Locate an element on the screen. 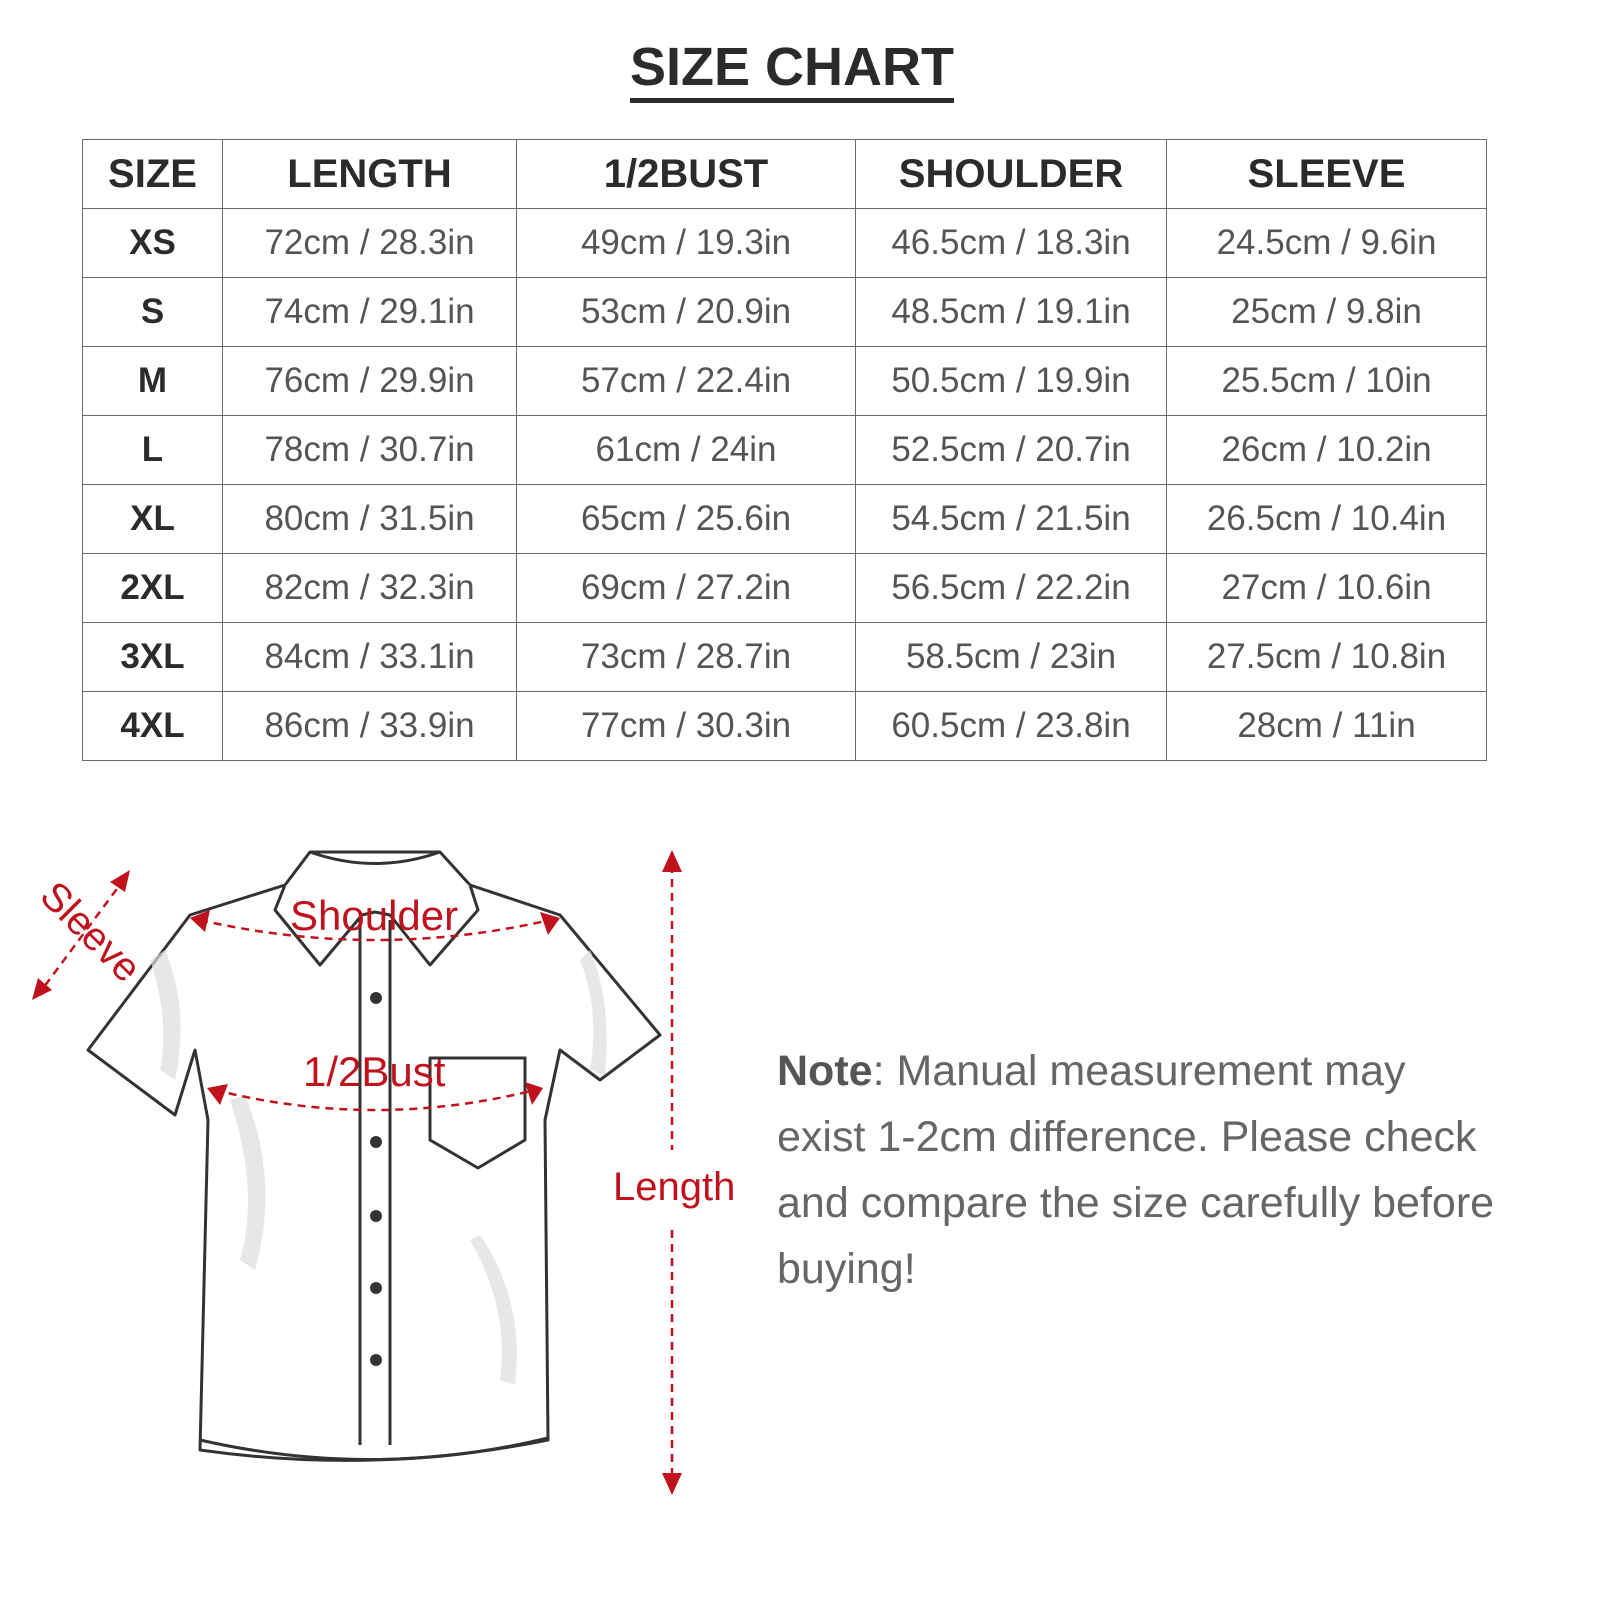  measurement-cell: 27cm / 10.6in is located at coordinates (1326, 588).